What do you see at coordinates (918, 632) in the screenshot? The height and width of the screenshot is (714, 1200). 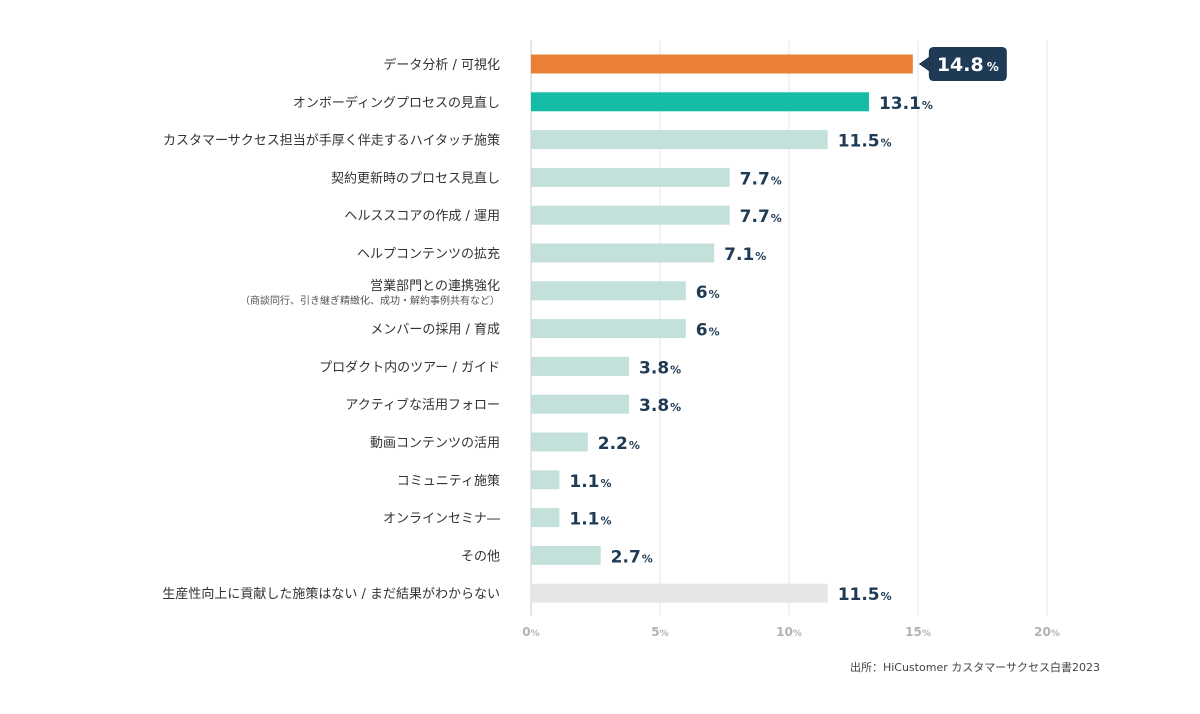 I see `x-tick-label: 15%` at bounding box center [918, 632].